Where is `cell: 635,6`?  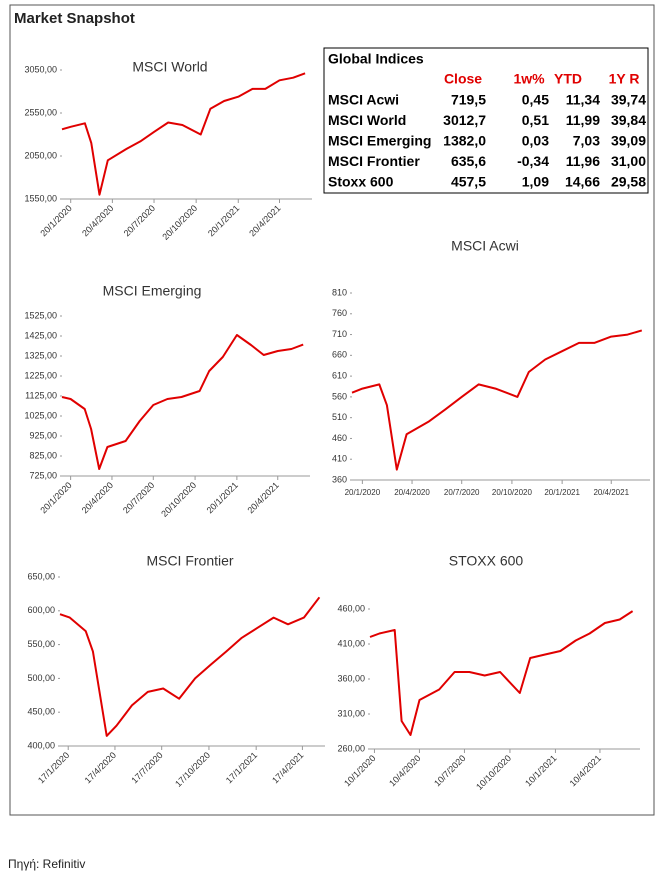
cell: 635,6 is located at coordinates (468, 161).